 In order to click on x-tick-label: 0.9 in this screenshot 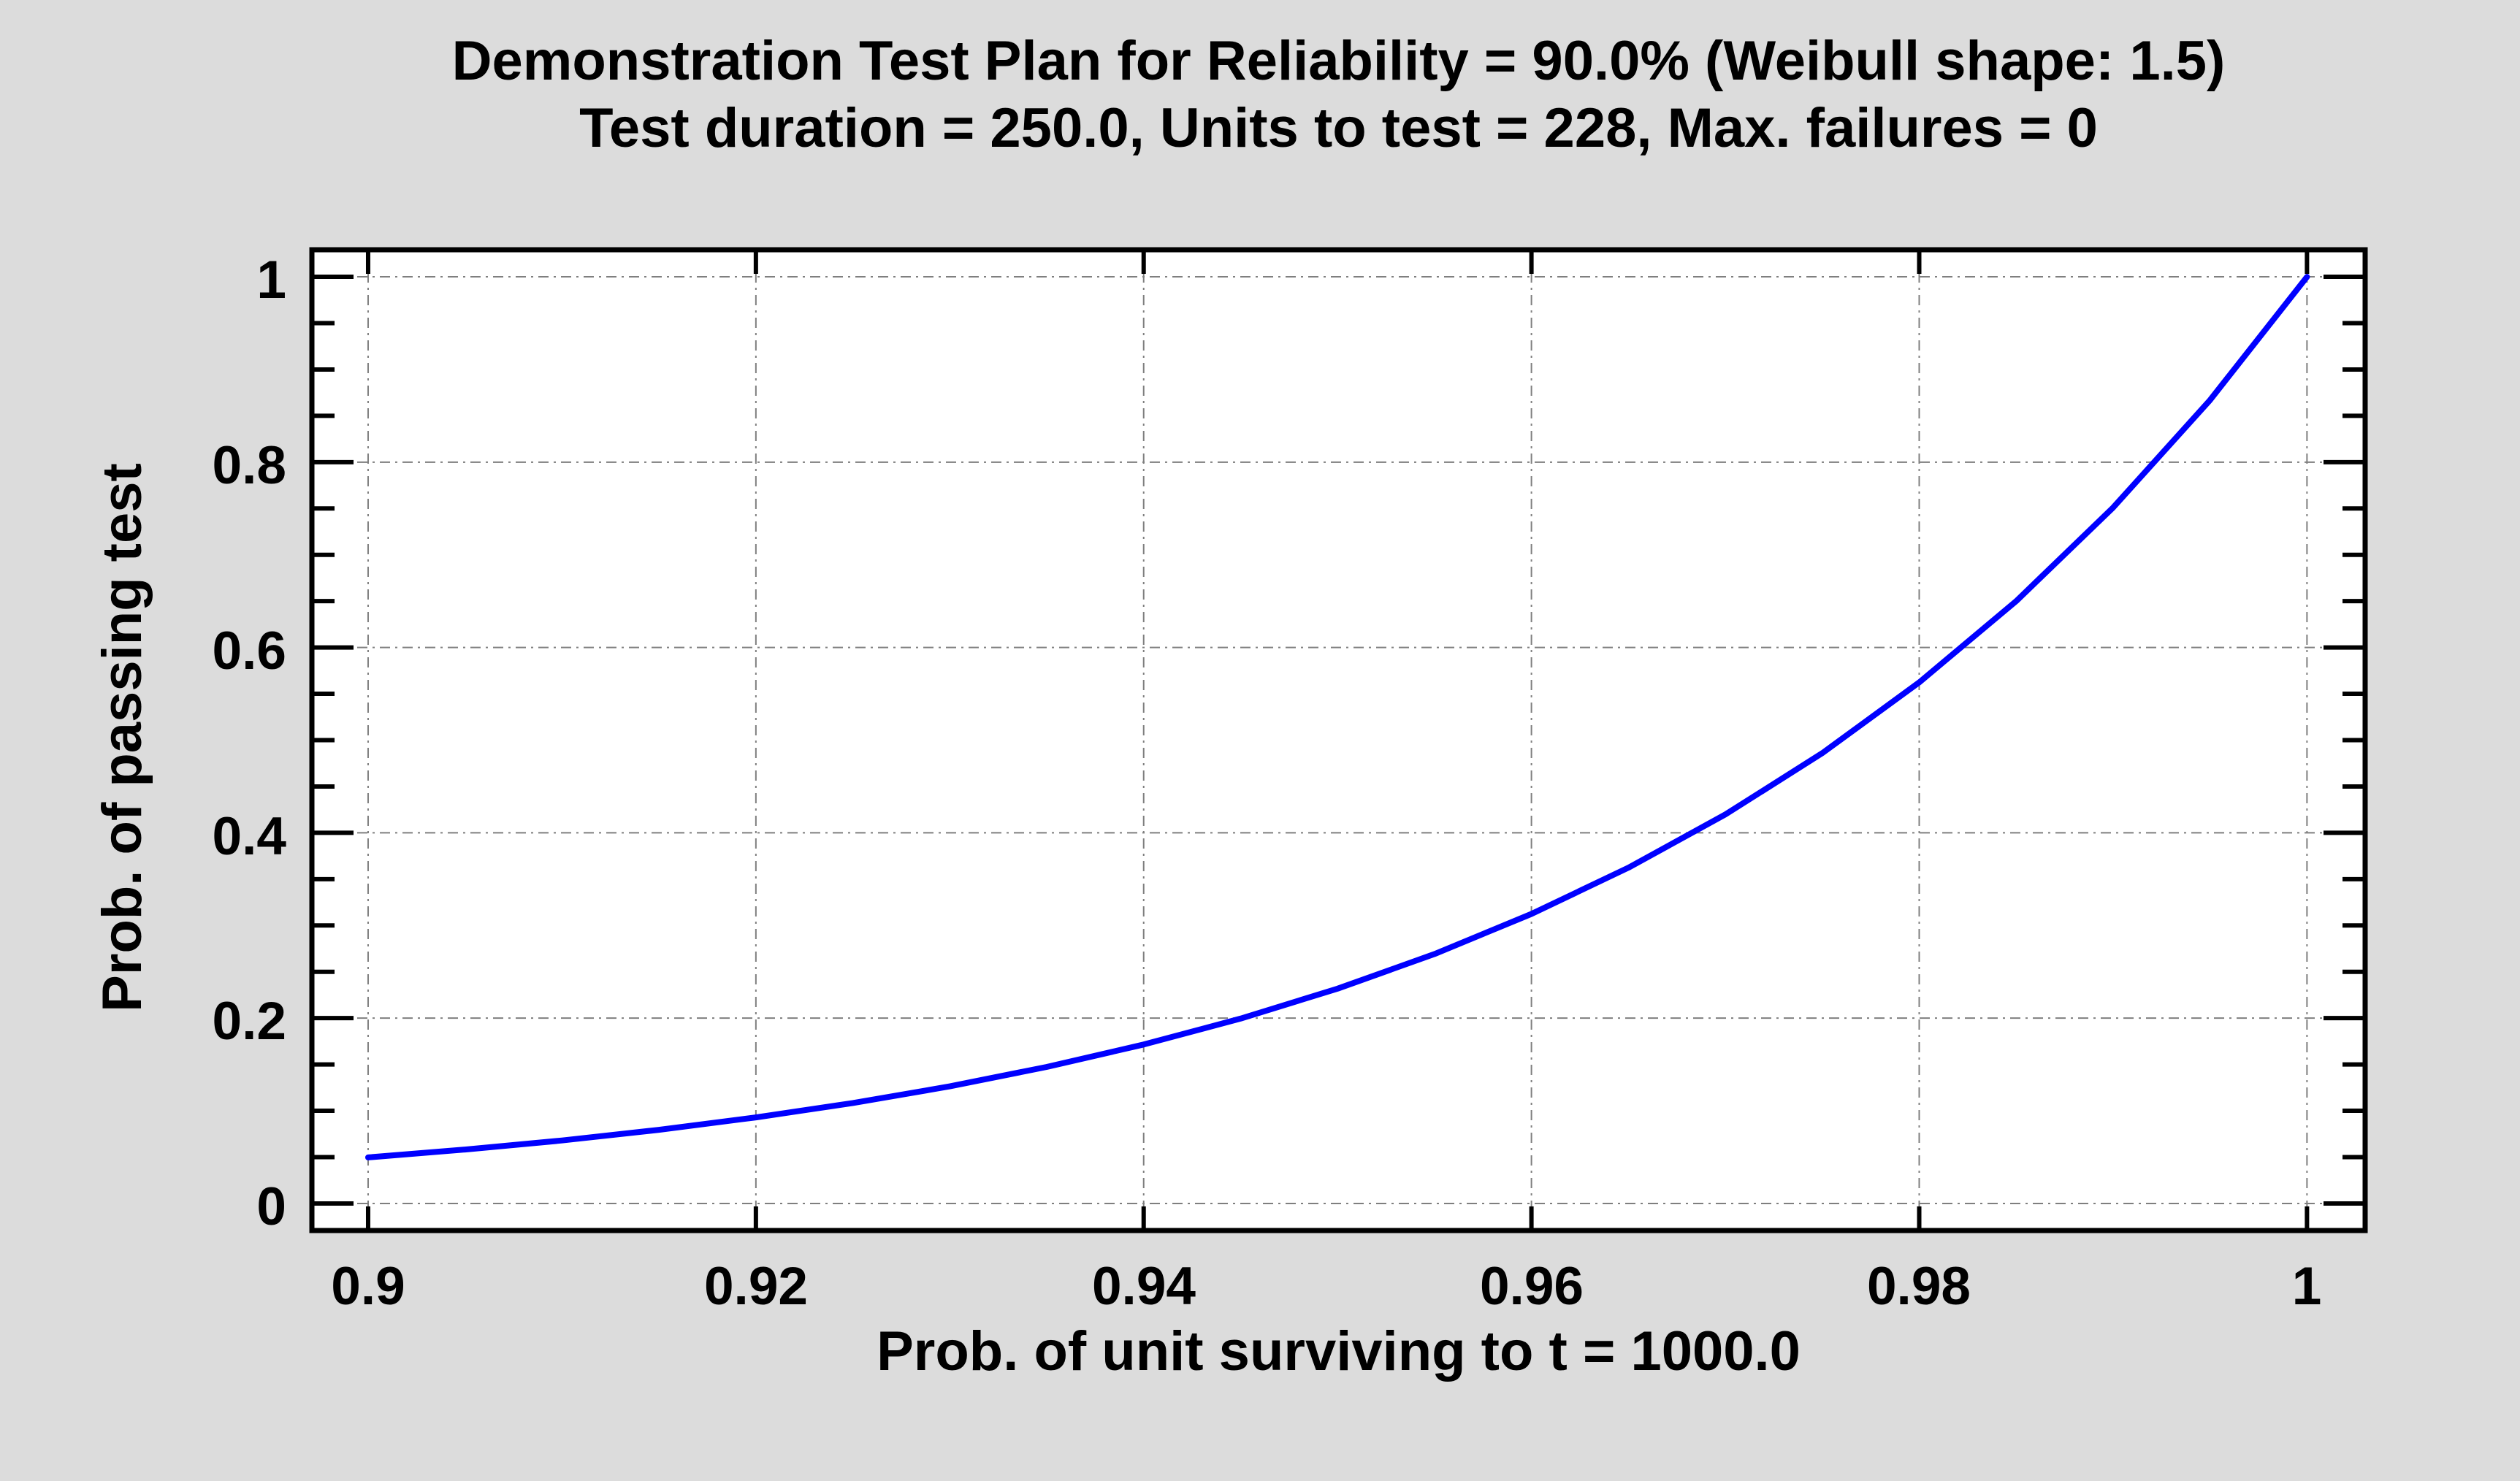, I will do `click(368, 1286)`.